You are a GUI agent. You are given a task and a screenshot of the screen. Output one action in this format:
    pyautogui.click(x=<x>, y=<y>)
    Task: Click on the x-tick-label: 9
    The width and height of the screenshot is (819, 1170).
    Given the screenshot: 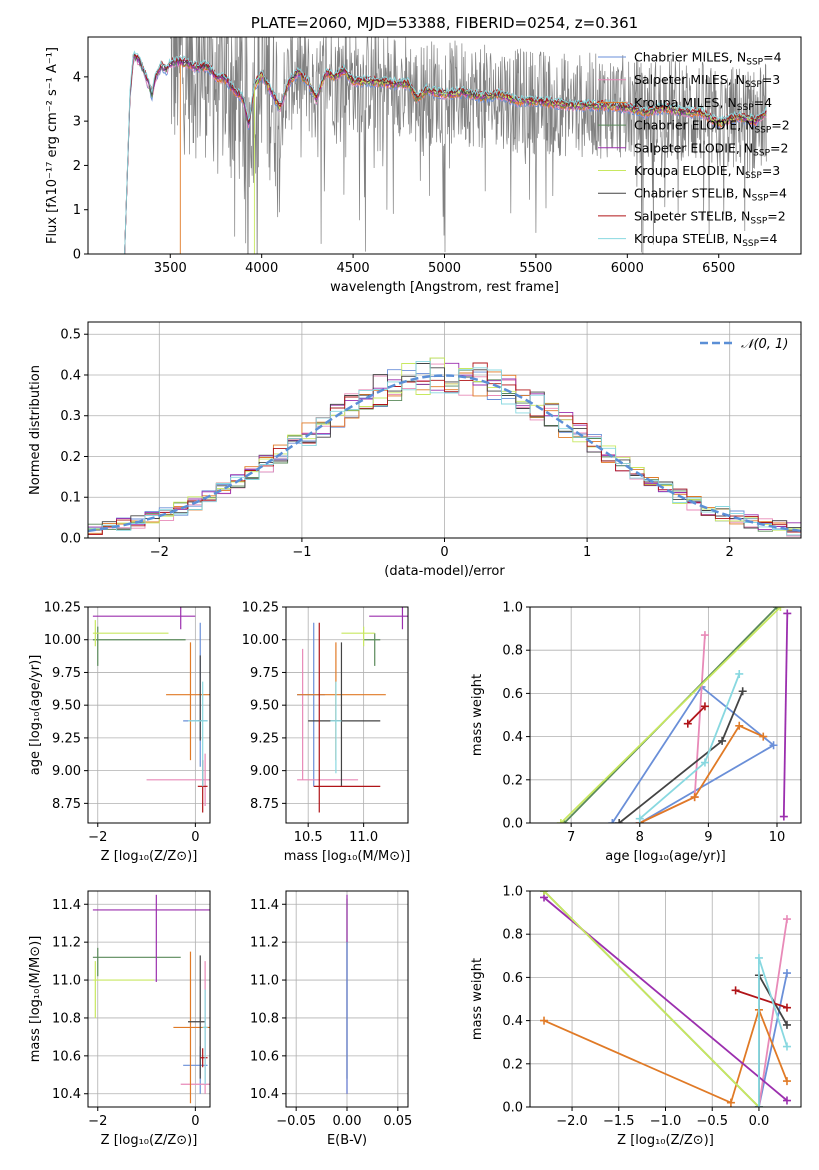 What is the action you would take?
    pyautogui.click(x=708, y=837)
    